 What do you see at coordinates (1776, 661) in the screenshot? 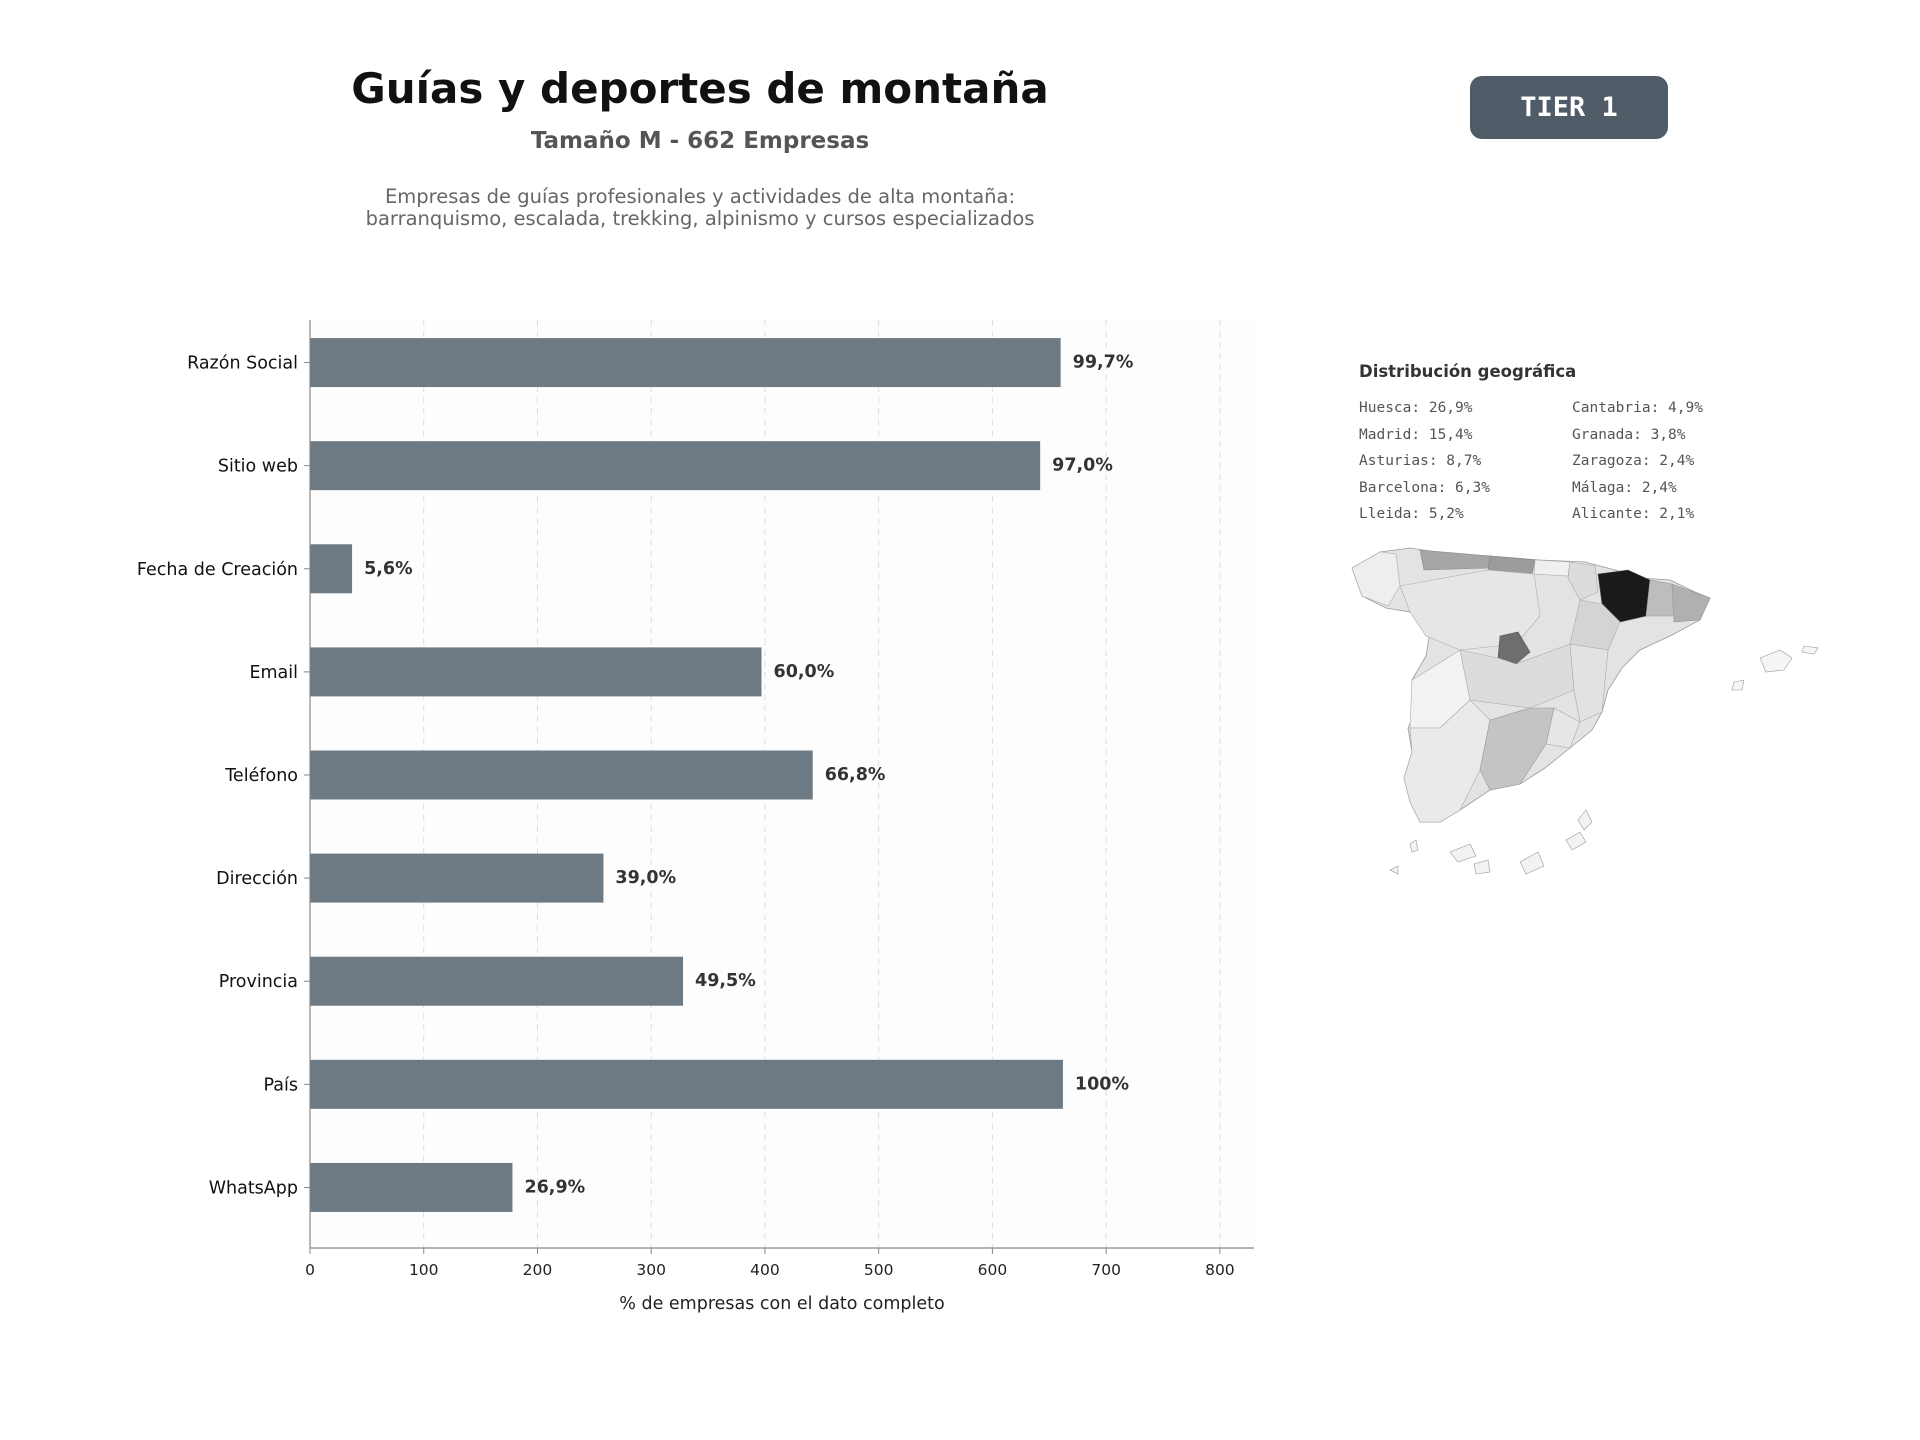
I see `region-baleares` at bounding box center [1776, 661].